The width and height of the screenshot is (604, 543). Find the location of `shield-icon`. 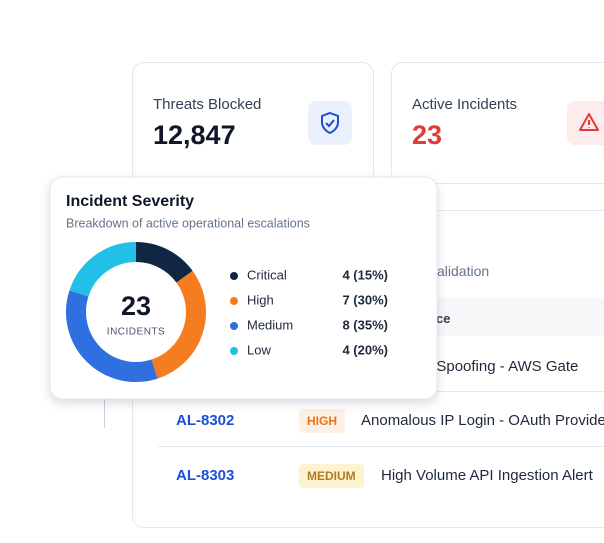

shield-icon is located at coordinates (330, 123).